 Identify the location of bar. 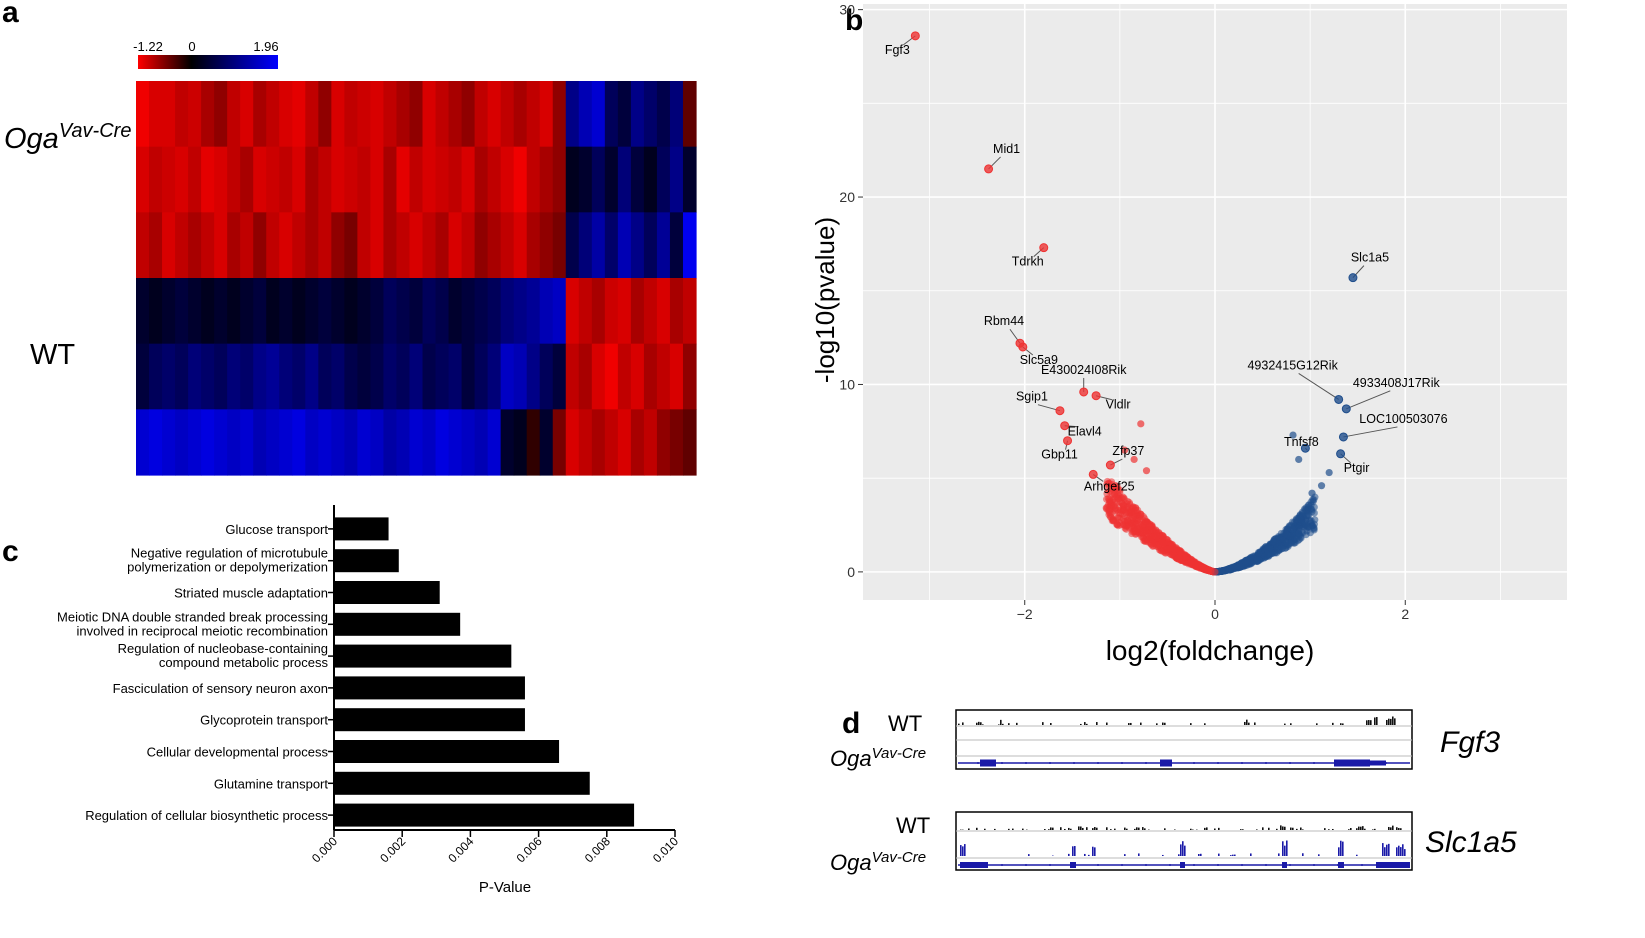
(429, 688).